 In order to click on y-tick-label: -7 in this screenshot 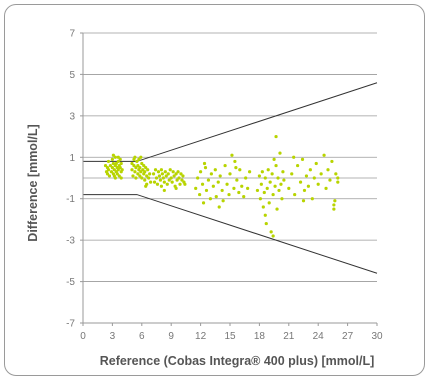, I will do `click(70, 324)`.